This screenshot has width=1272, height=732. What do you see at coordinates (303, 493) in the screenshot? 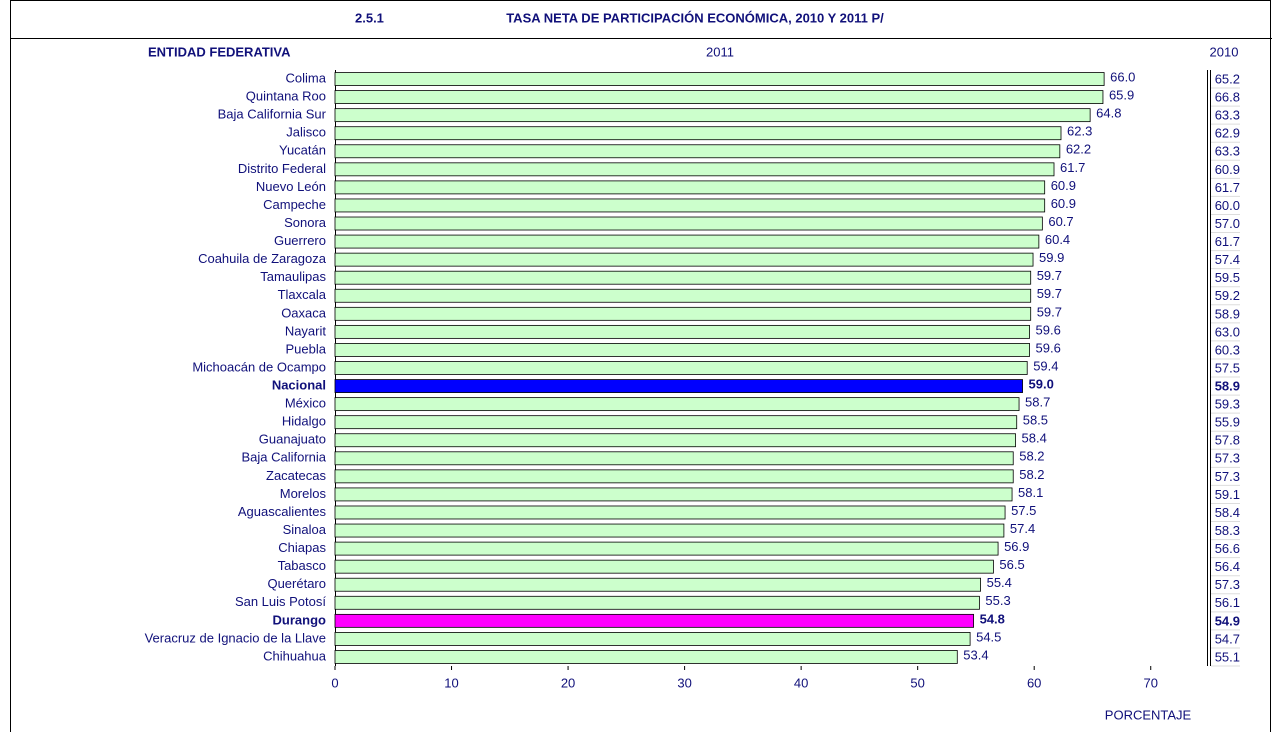
I see `category-label: Morelos` at bounding box center [303, 493].